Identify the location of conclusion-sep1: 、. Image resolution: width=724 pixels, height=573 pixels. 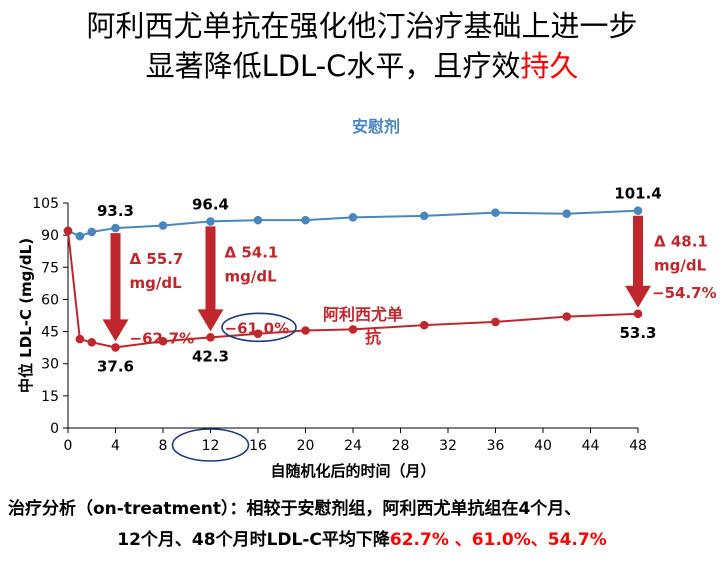
(460, 540).